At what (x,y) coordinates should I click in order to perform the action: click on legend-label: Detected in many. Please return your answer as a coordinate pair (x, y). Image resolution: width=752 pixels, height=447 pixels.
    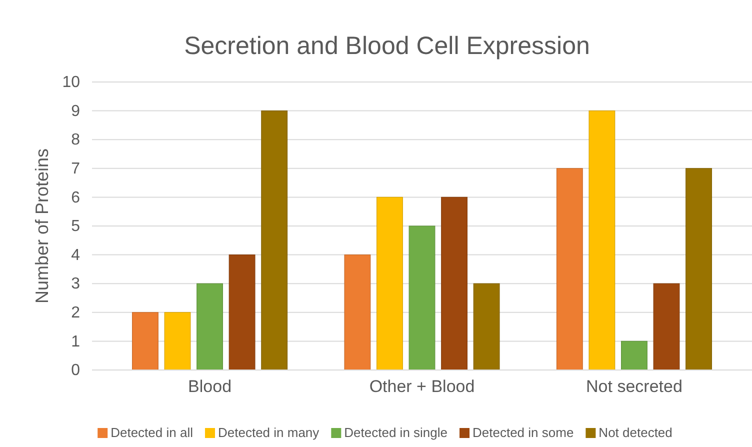
    Looking at the image, I should click on (269, 432).